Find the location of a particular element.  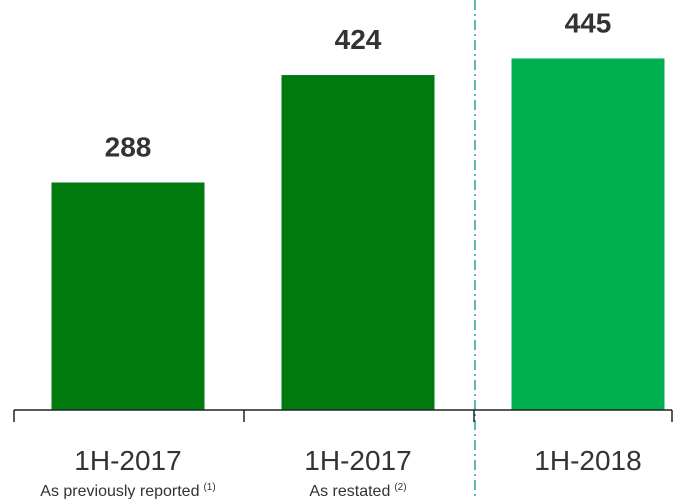

x-sublabel: As previously reported (1) is located at coordinates (127, 490).